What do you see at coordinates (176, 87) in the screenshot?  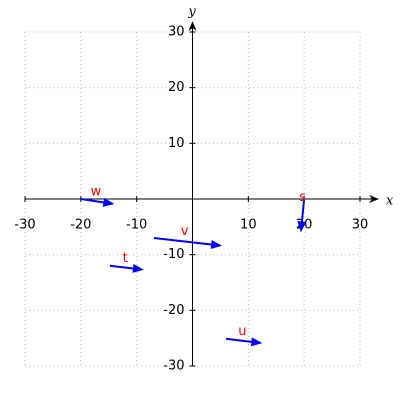 I see `y-tick-label: 20` at bounding box center [176, 87].